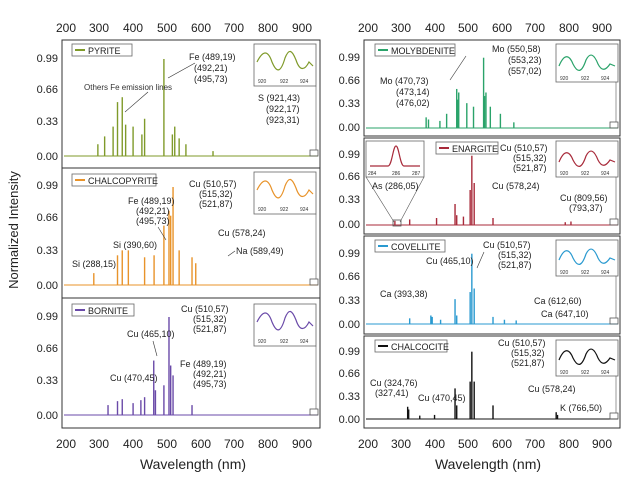 The height and width of the screenshot is (480, 640). I want to click on annotation: Cu (470,45), so click(134, 378).